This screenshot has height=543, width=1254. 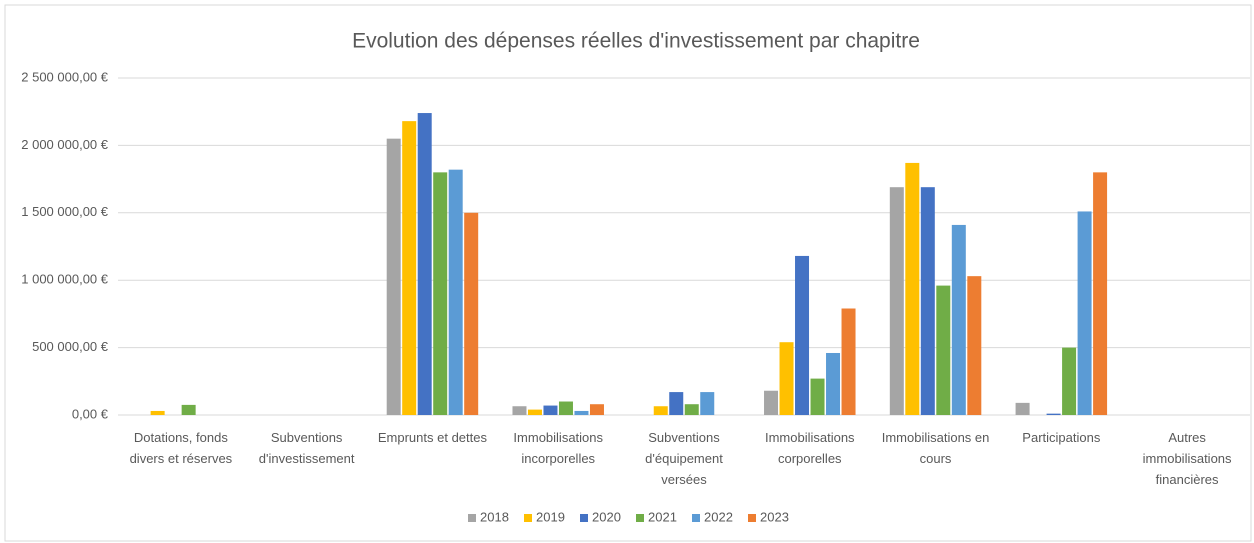 What do you see at coordinates (684, 458) in the screenshot?
I see `x-tick-label: Subventions d'équipement versées` at bounding box center [684, 458].